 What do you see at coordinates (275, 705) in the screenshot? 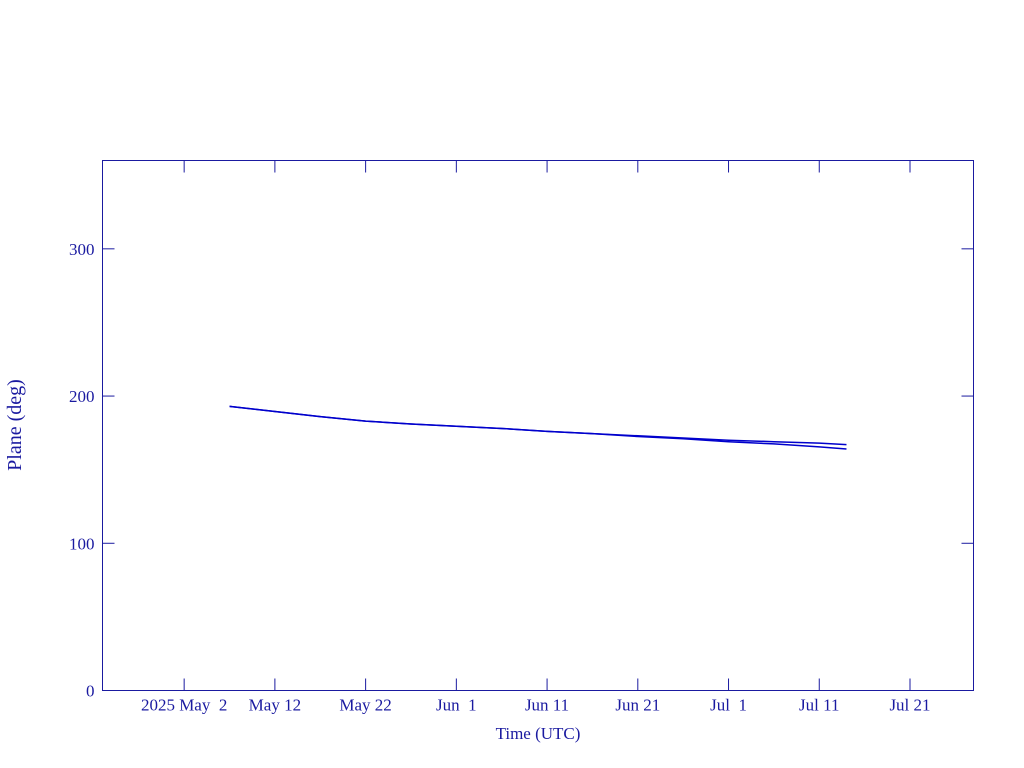
I see `x-tick-label: May 12` at bounding box center [275, 705].